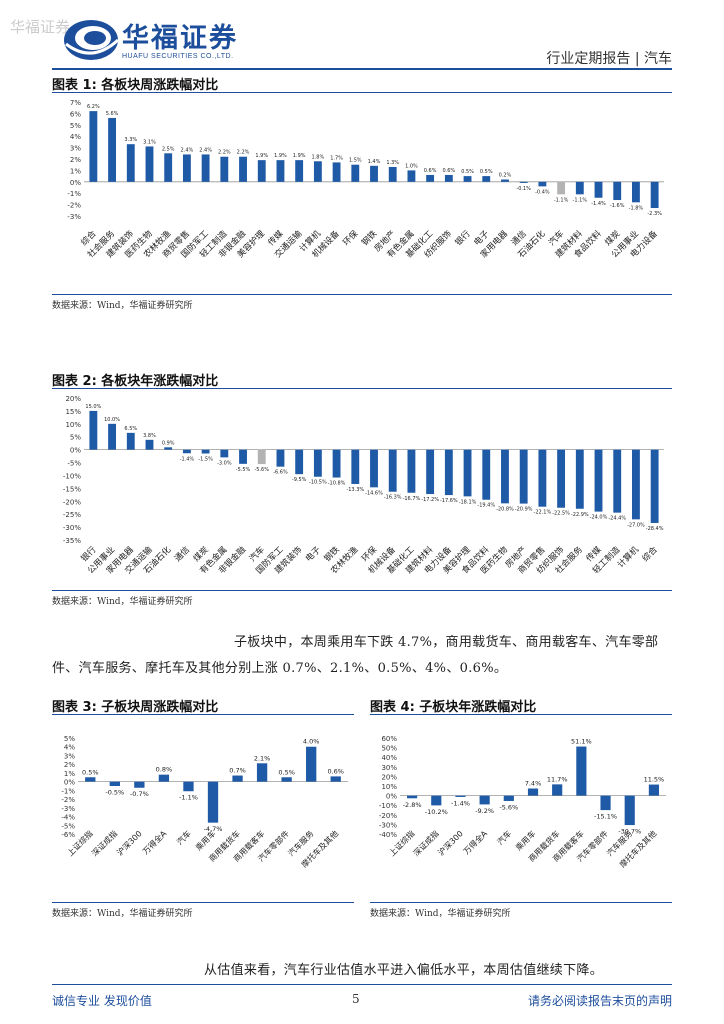 This screenshot has height=1024, width=724. I want to click on y-tick-label: -6%, so click(68, 835).